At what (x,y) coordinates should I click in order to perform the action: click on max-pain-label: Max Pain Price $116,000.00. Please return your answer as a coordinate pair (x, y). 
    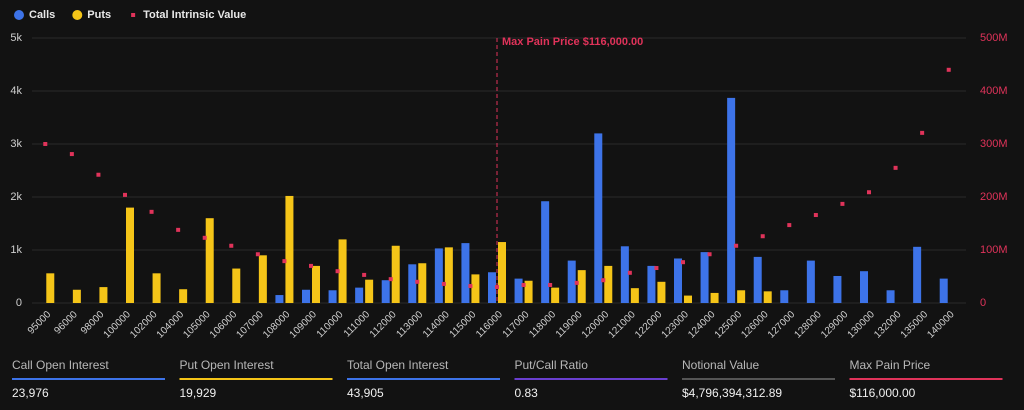
    Looking at the image, I should click on (572, 42).